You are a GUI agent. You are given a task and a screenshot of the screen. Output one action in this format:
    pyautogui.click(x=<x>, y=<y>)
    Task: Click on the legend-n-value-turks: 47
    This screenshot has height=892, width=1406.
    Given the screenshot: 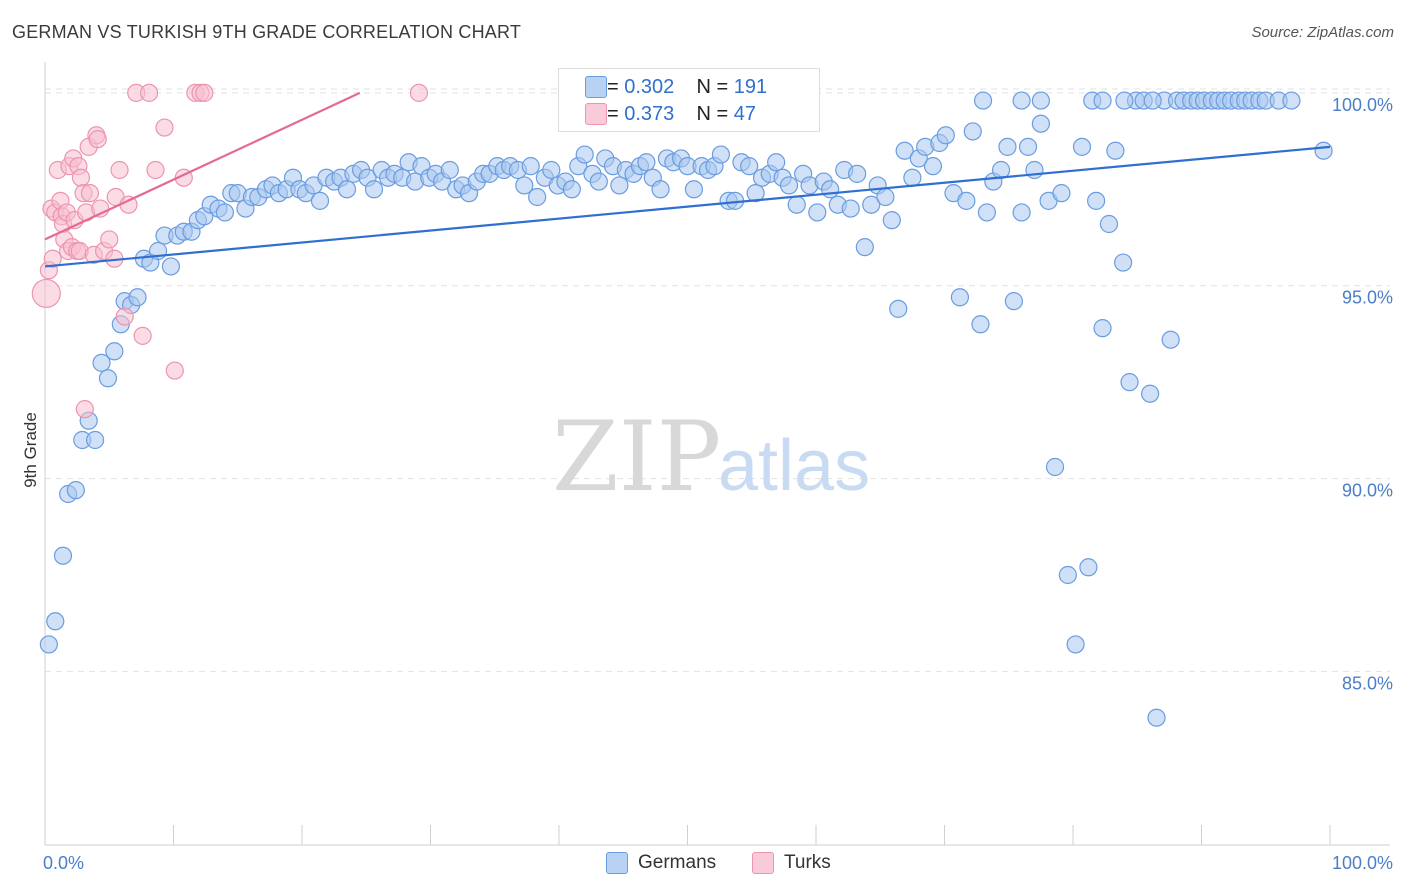 What is the action you would take?
    pyautogui.click(x=745, y=113)
    